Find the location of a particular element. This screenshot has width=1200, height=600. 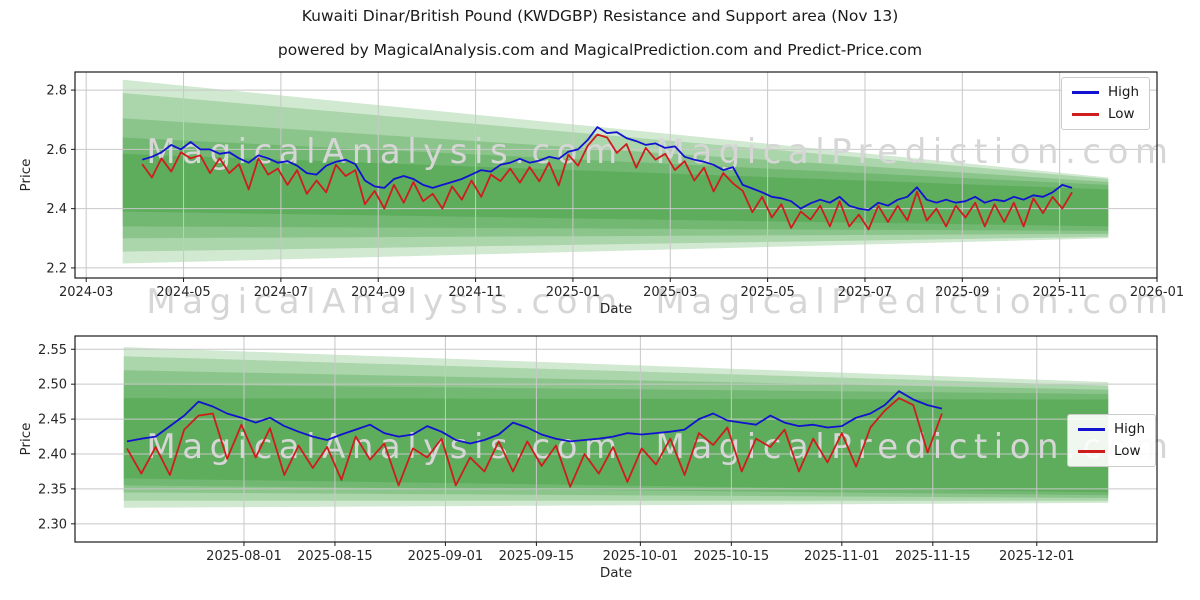

x-tick-label: 2024-05 is located at coordinates (183, 292).